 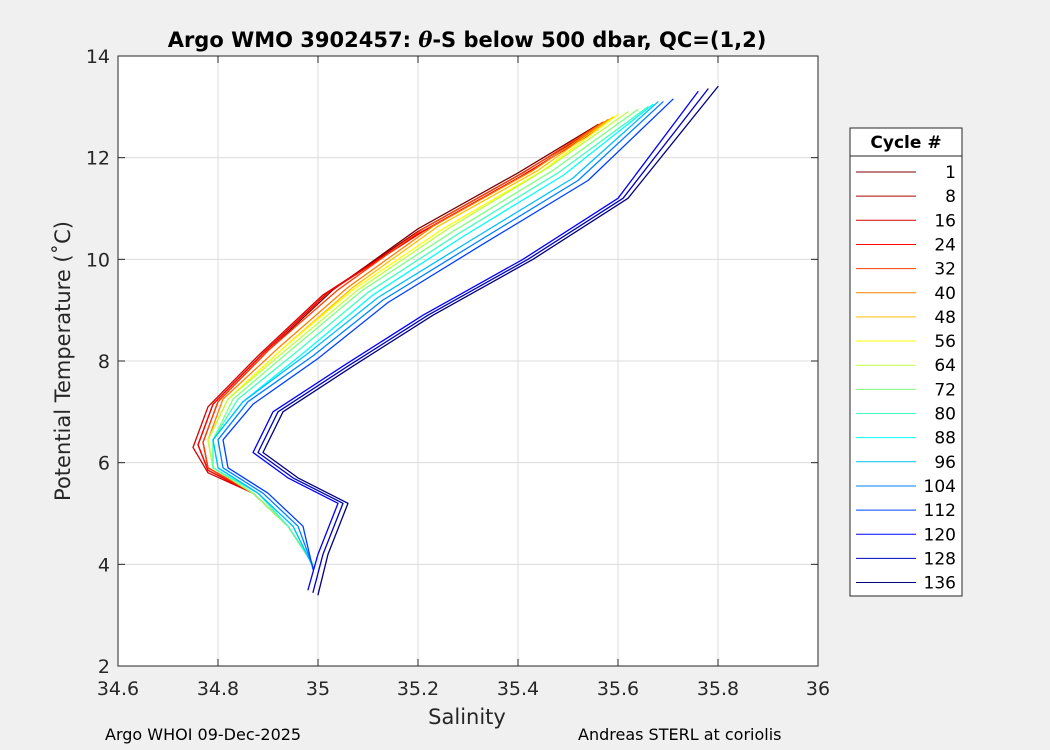 I want to click on x-tick-labels: 34.6 34.8 35 35.2 35.4 35.6 35.8 36, so click(x=463, y=689).